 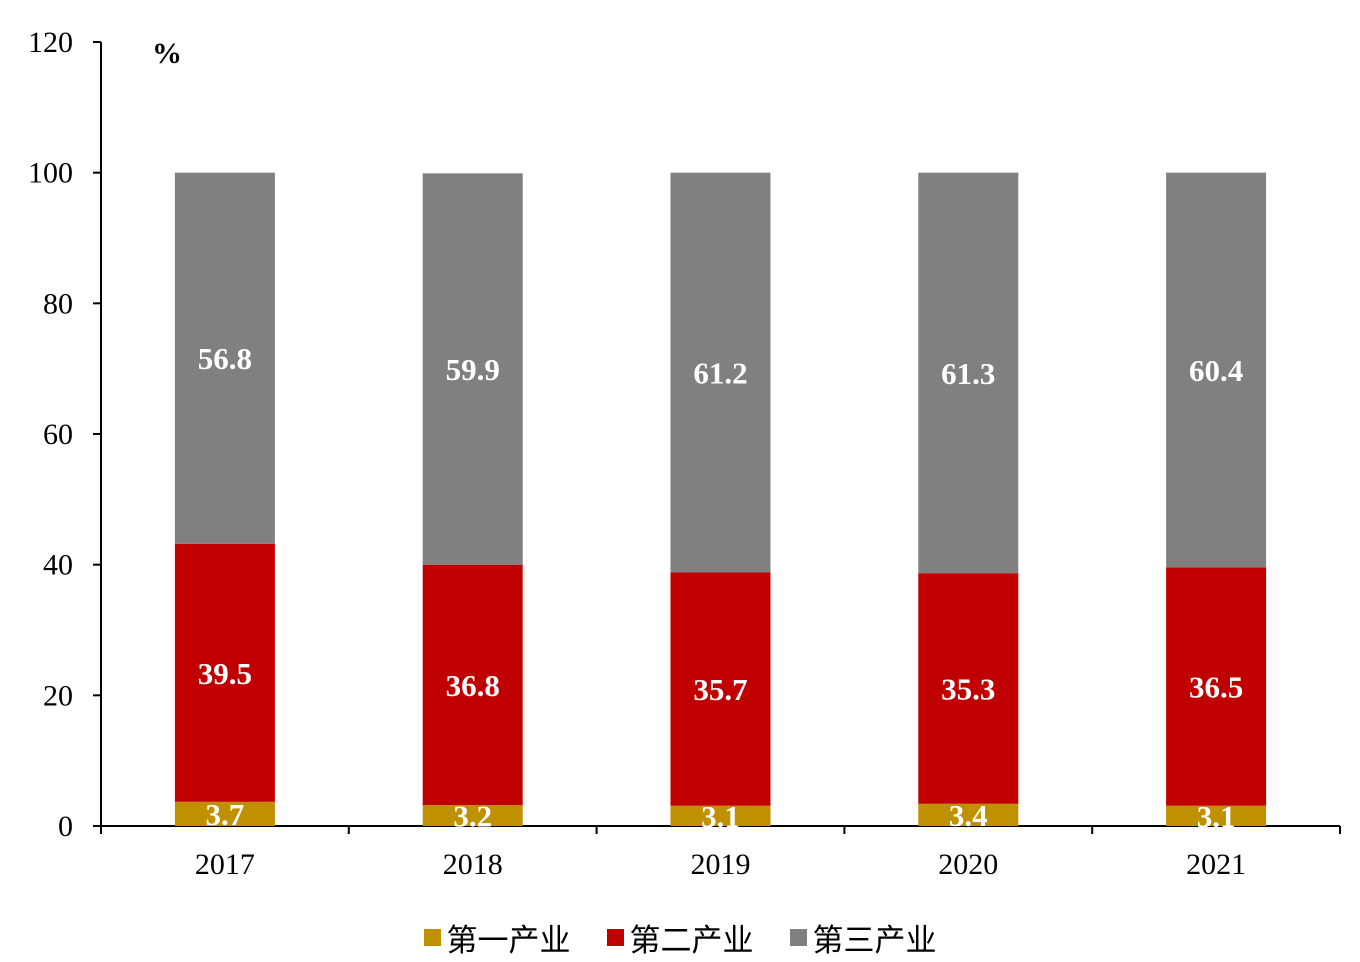 I want to click on x-axis: 2017 2018 2019 2020 2021, so click(x=720, y=853).